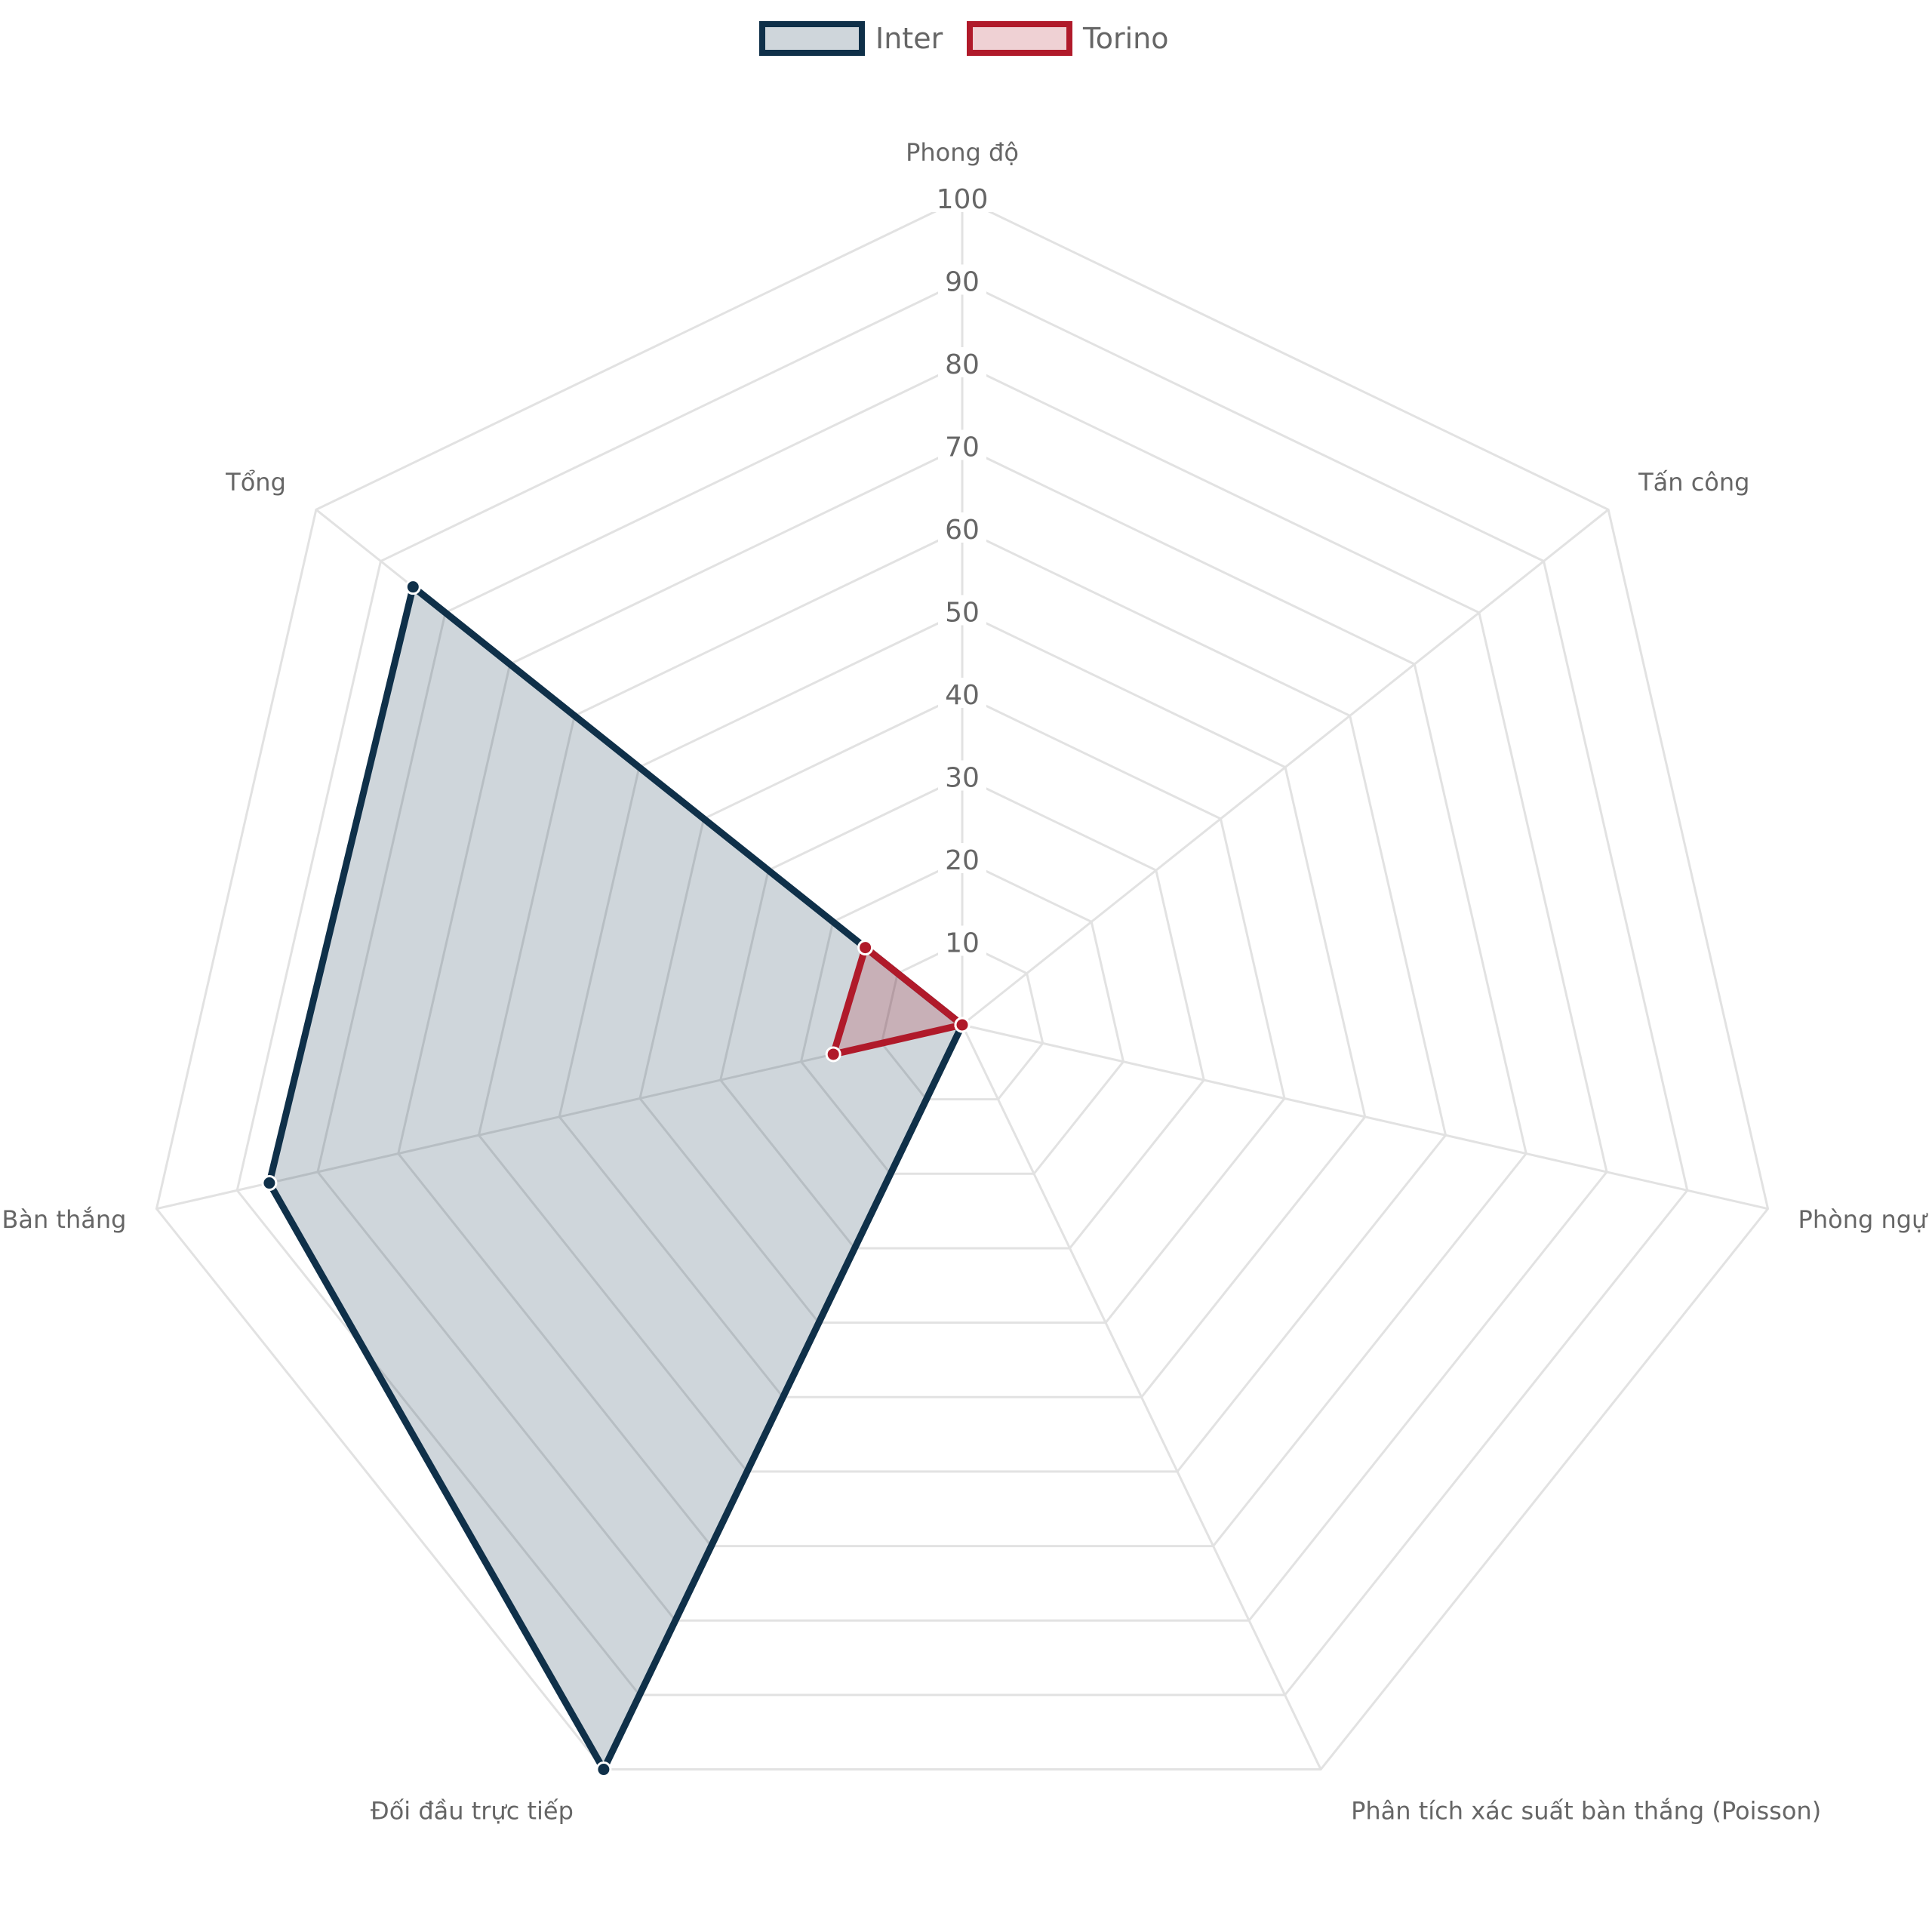 Image resolution: width=1932 pixels, height=1932 pixels. I want to click on axis-label: Phân tích xác suất bàn thắng (Poisson), so click(1586, 1811).